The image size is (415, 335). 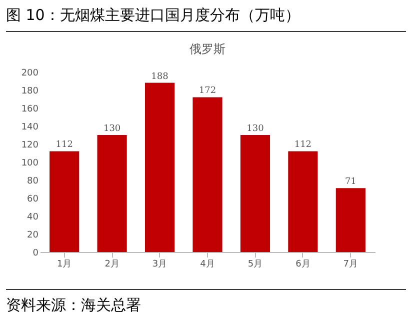 I want to click on y-tick-label: 20, so click(x=33, y=235).